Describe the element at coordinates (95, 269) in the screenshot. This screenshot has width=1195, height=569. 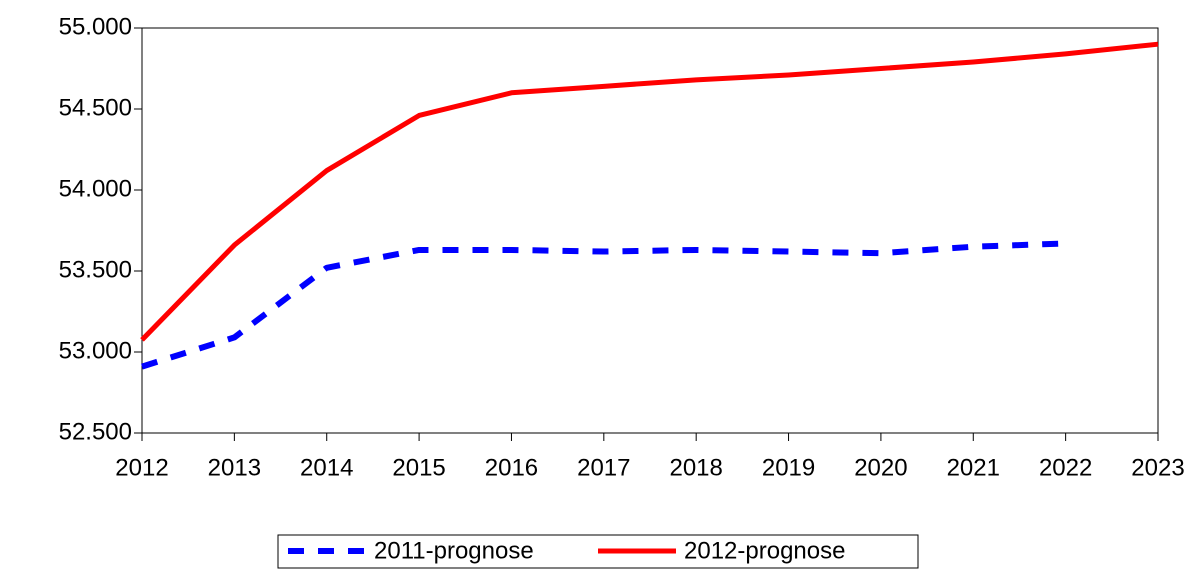
I see `y-tick-label: 53.500` at that location.